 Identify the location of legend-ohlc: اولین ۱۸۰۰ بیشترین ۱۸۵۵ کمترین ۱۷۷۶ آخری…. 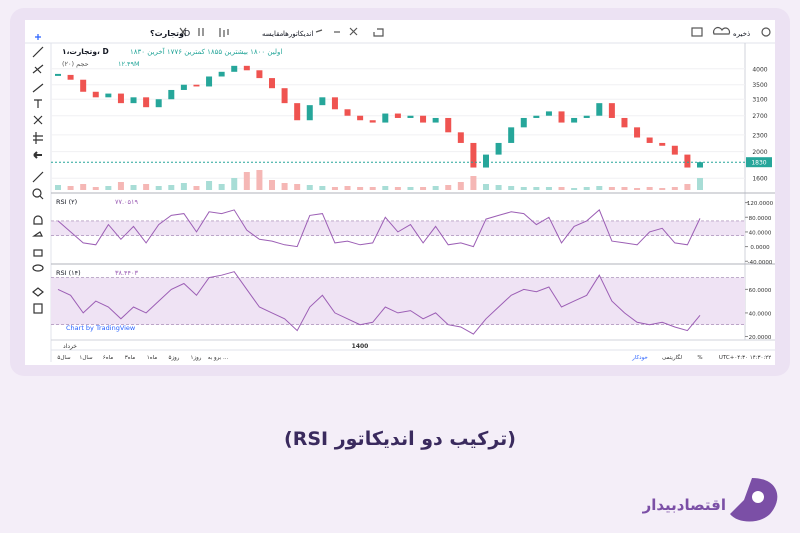
(206, 51).